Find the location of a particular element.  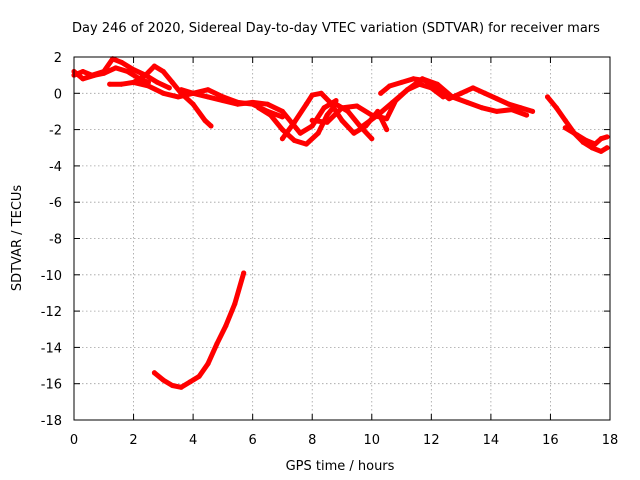

x-tick-label: 0 is located at coordinates (74, 440).